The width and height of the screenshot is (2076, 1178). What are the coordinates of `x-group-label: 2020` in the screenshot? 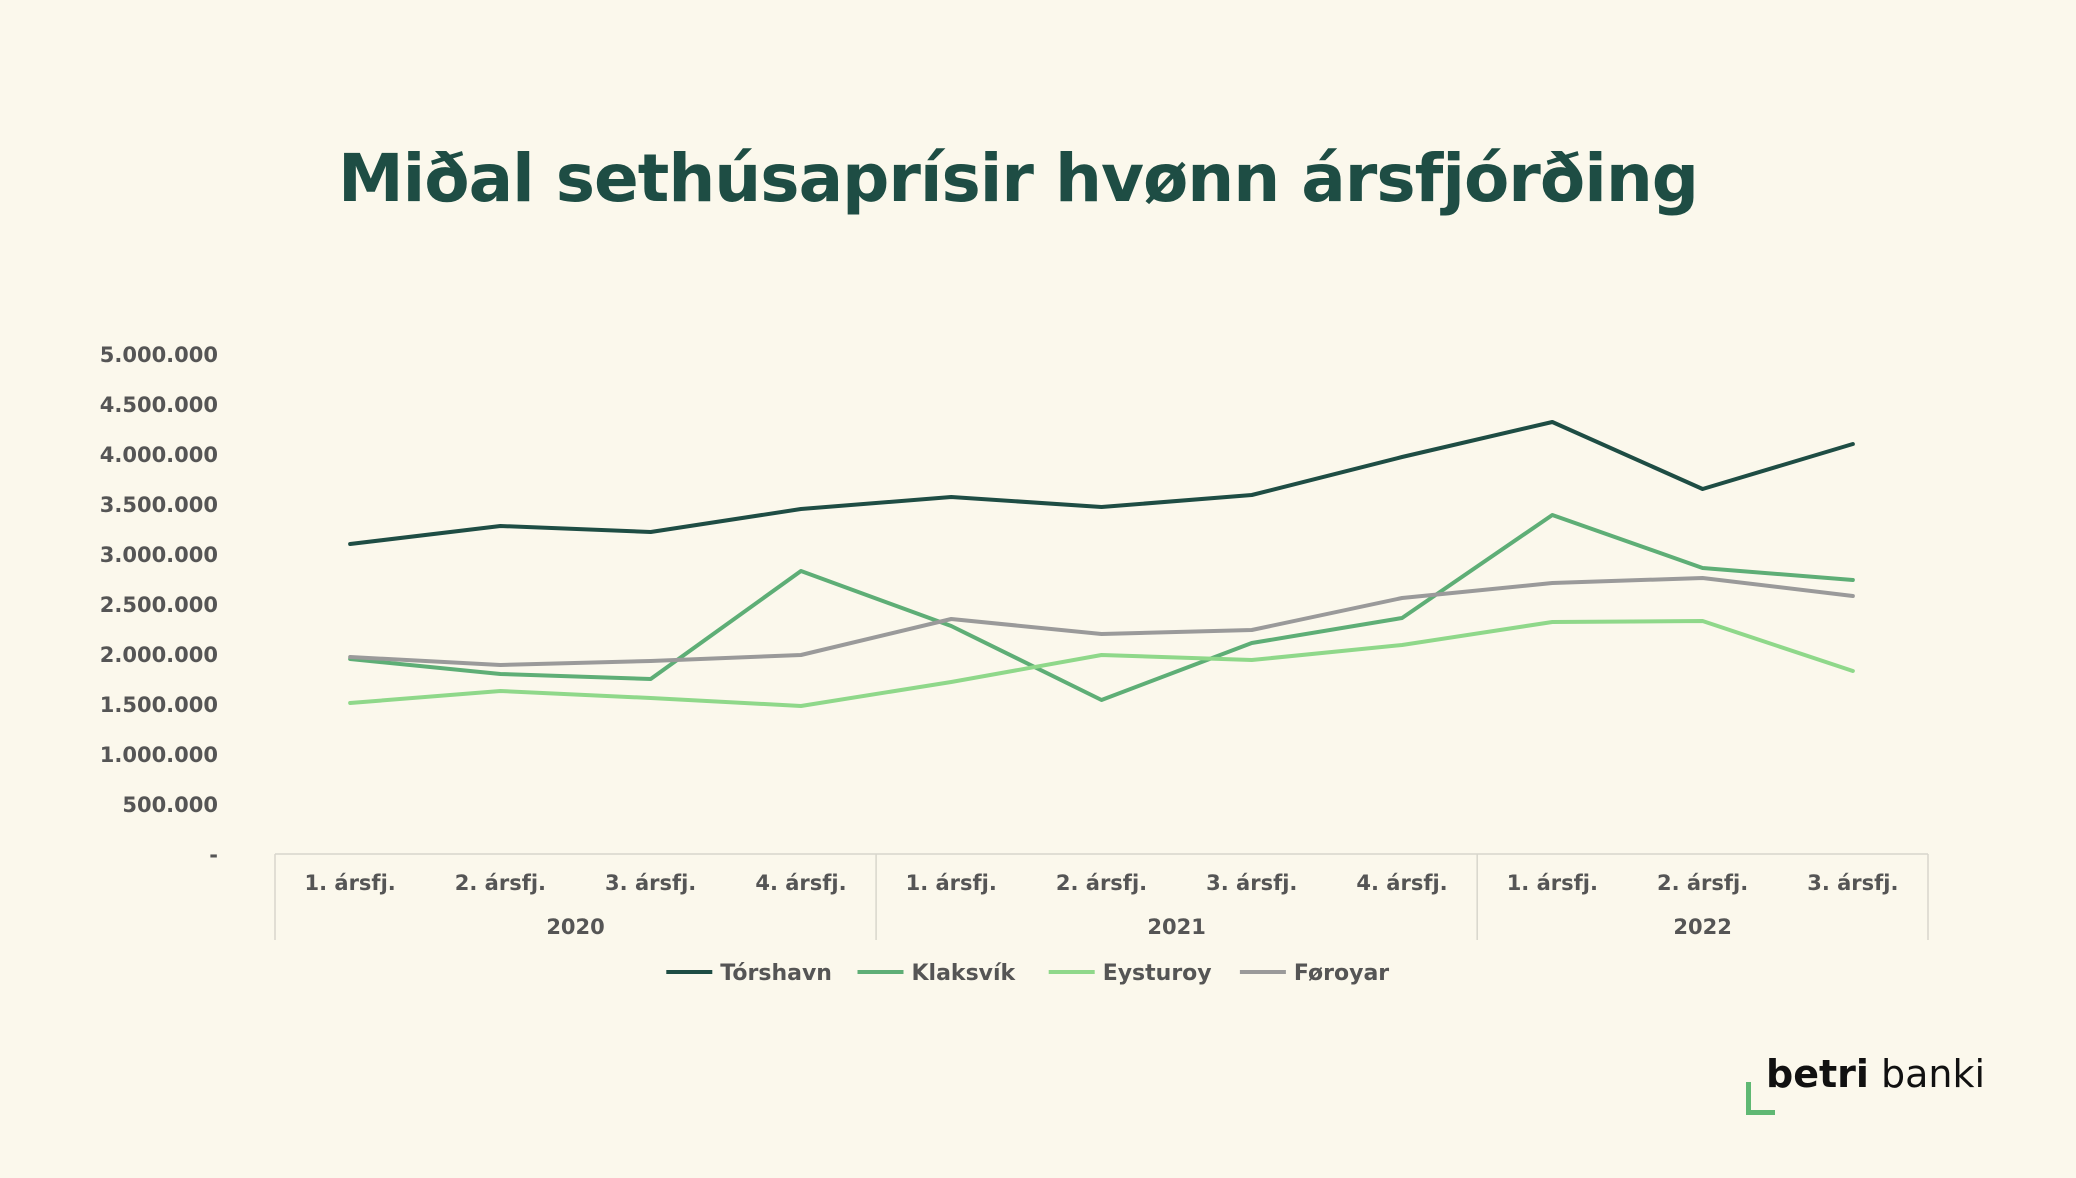 It's located at (575, 927).